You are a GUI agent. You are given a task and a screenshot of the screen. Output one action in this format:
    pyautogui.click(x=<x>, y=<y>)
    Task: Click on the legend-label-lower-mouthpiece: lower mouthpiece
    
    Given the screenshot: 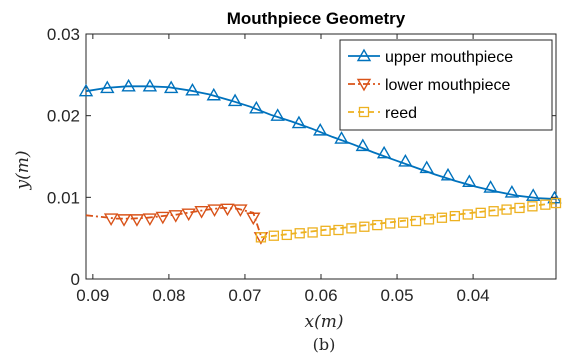 What is the action you would take?
    pyautogui.click(x=448, y=85)
    